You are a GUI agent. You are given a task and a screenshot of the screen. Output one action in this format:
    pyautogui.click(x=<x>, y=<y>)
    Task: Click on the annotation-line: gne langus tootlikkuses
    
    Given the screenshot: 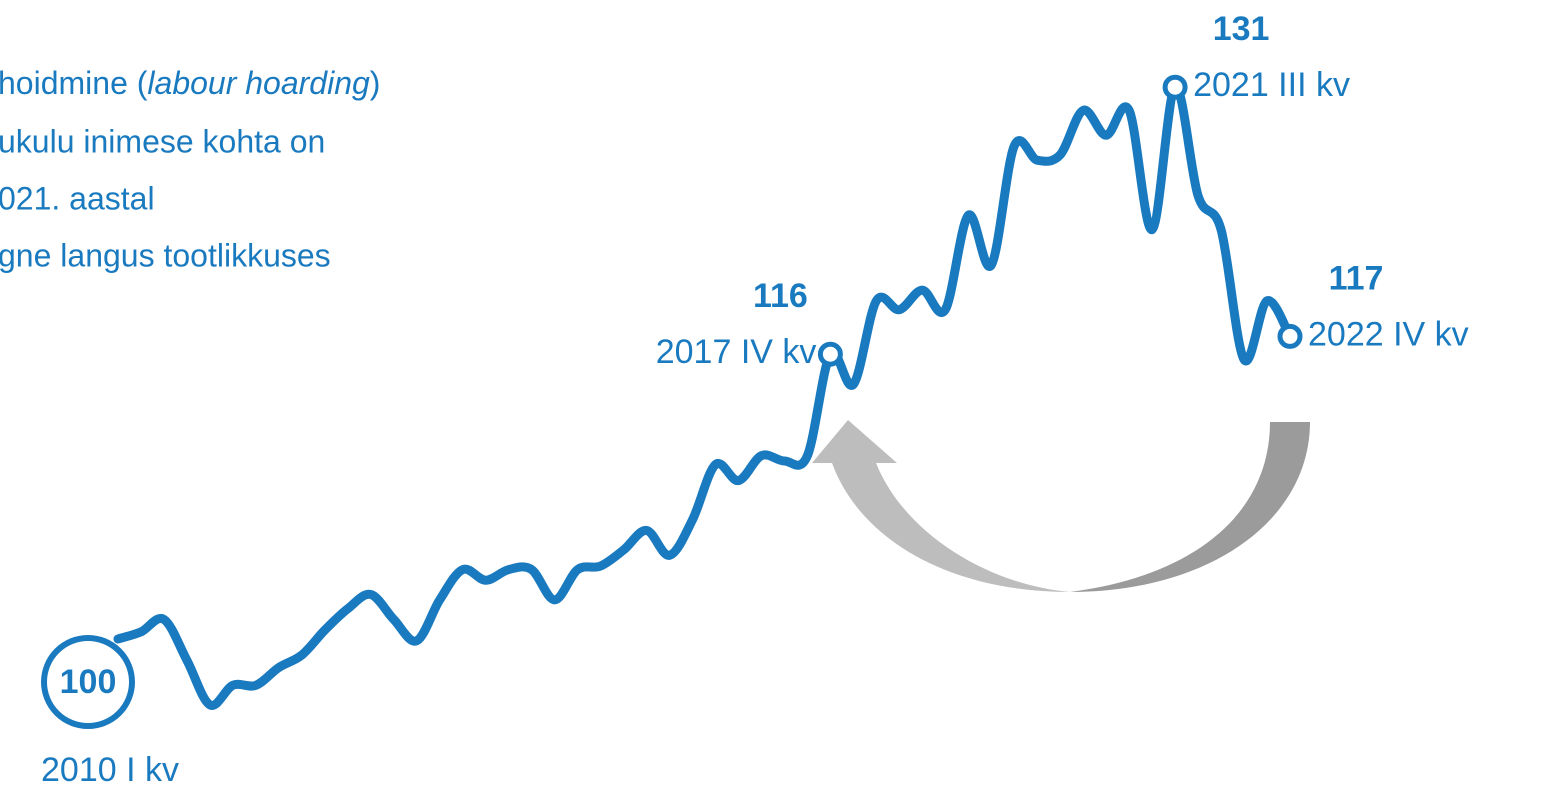 What is the action you would take?
    pyautogui.click(x=165, y=255)
    